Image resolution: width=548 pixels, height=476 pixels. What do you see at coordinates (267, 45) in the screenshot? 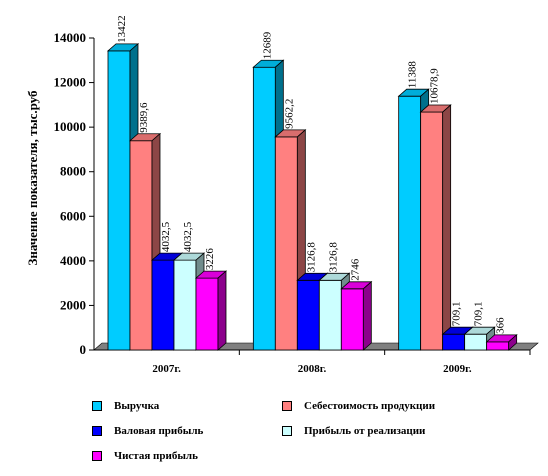
I see `data-label: 12689` at bounding box center [267, 45].